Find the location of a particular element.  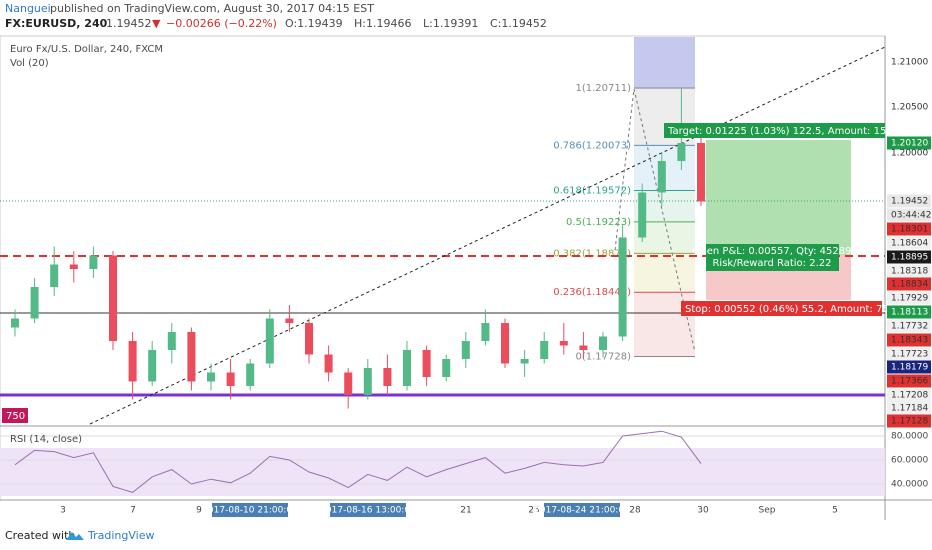

price-tag: 1.18179 is located at coordinates (909, 368).